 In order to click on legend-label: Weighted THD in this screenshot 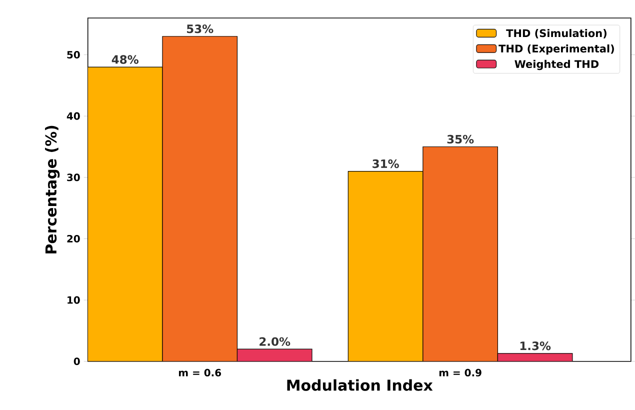, I will do `click(556, 65)`.